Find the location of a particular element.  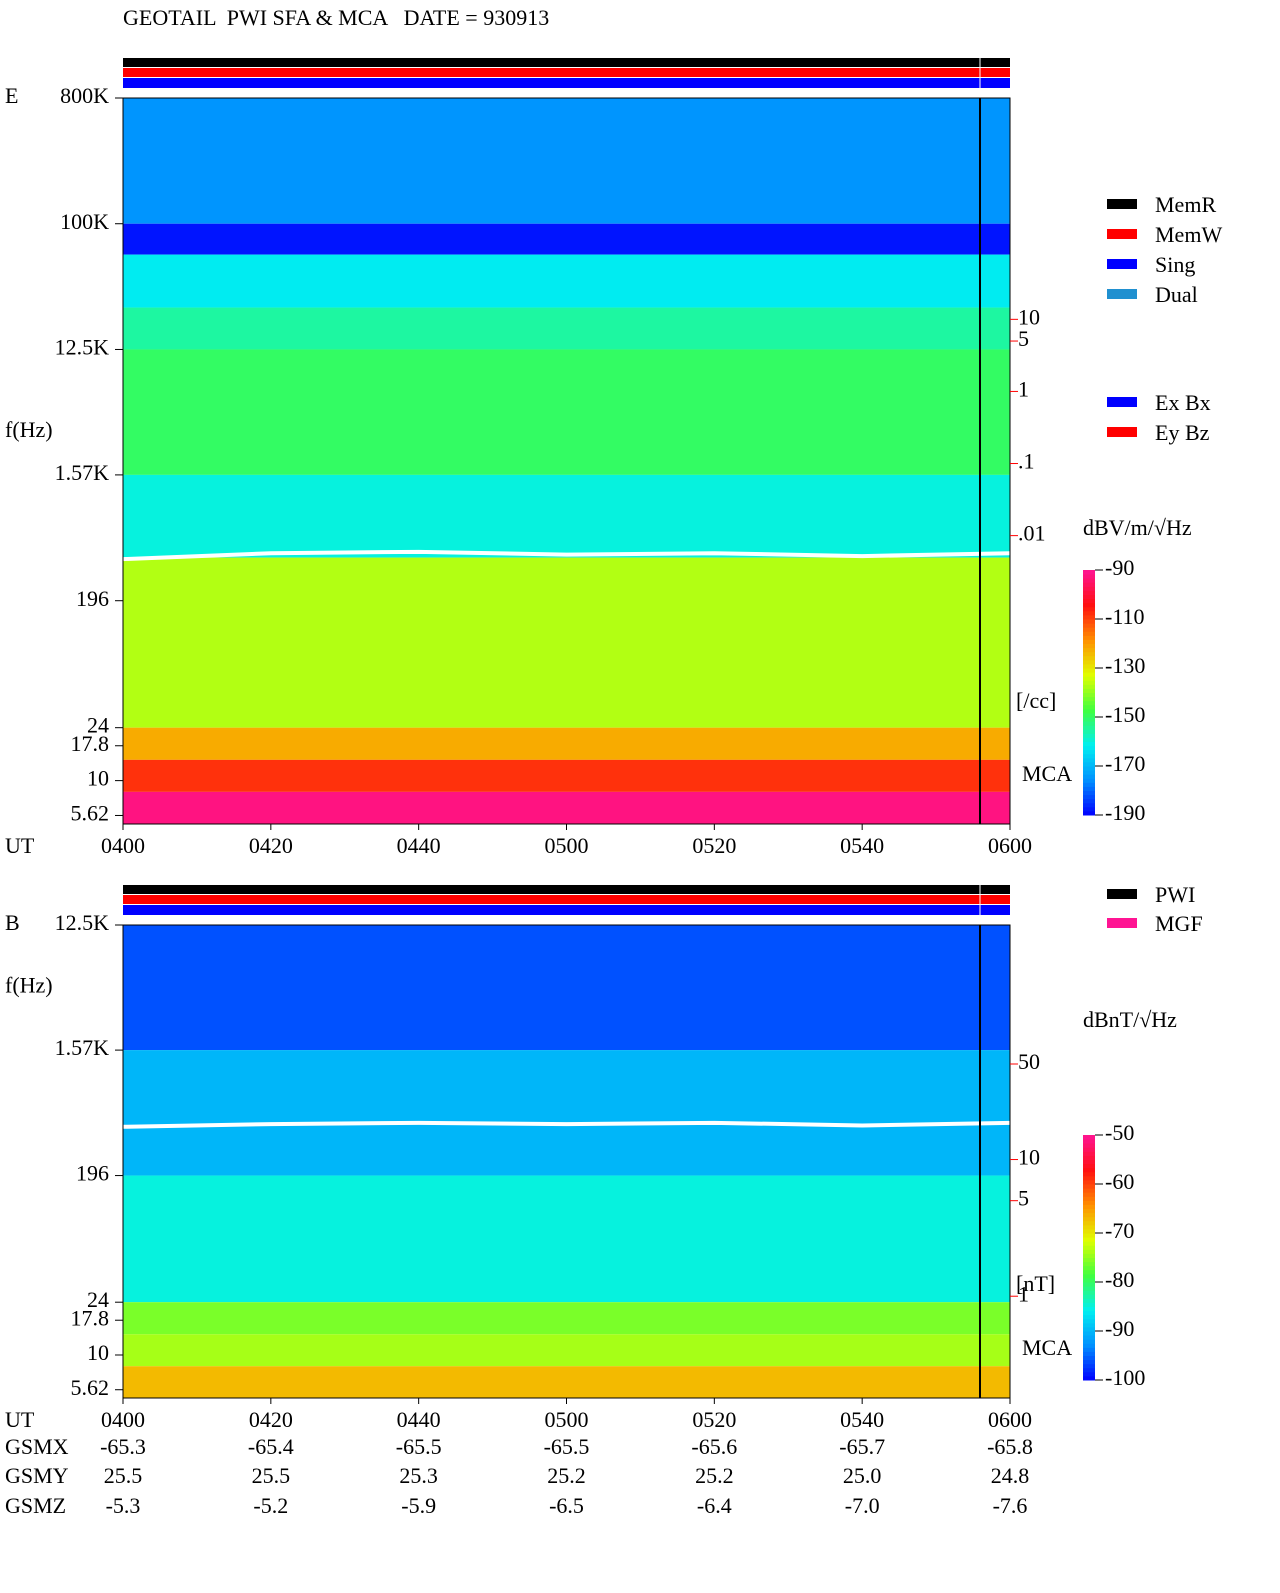

orbit-value: -65.6 is located at coordinates (714, 1446).